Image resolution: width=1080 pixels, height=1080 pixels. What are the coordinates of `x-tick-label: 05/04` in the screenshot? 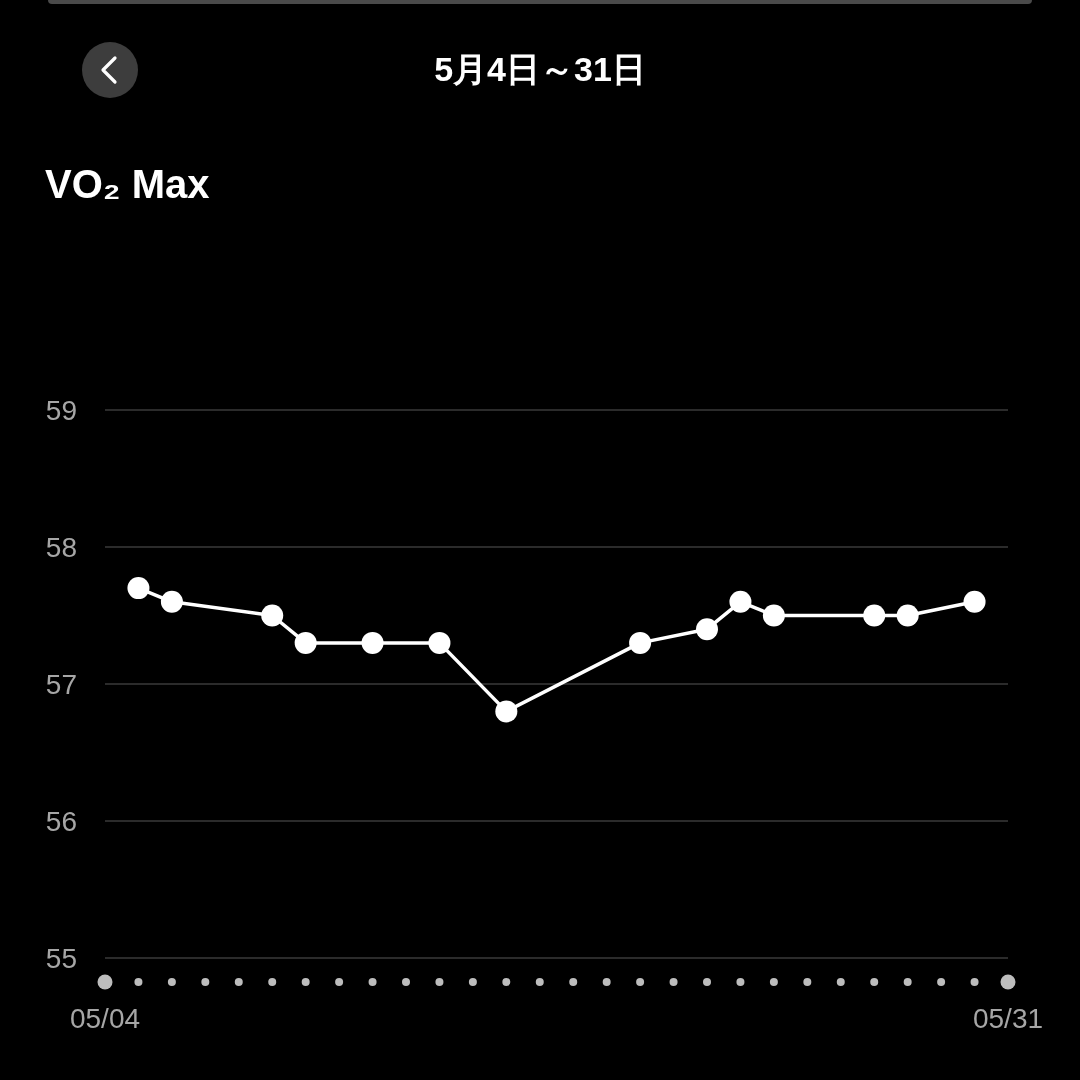 It's located at (105, 1018).